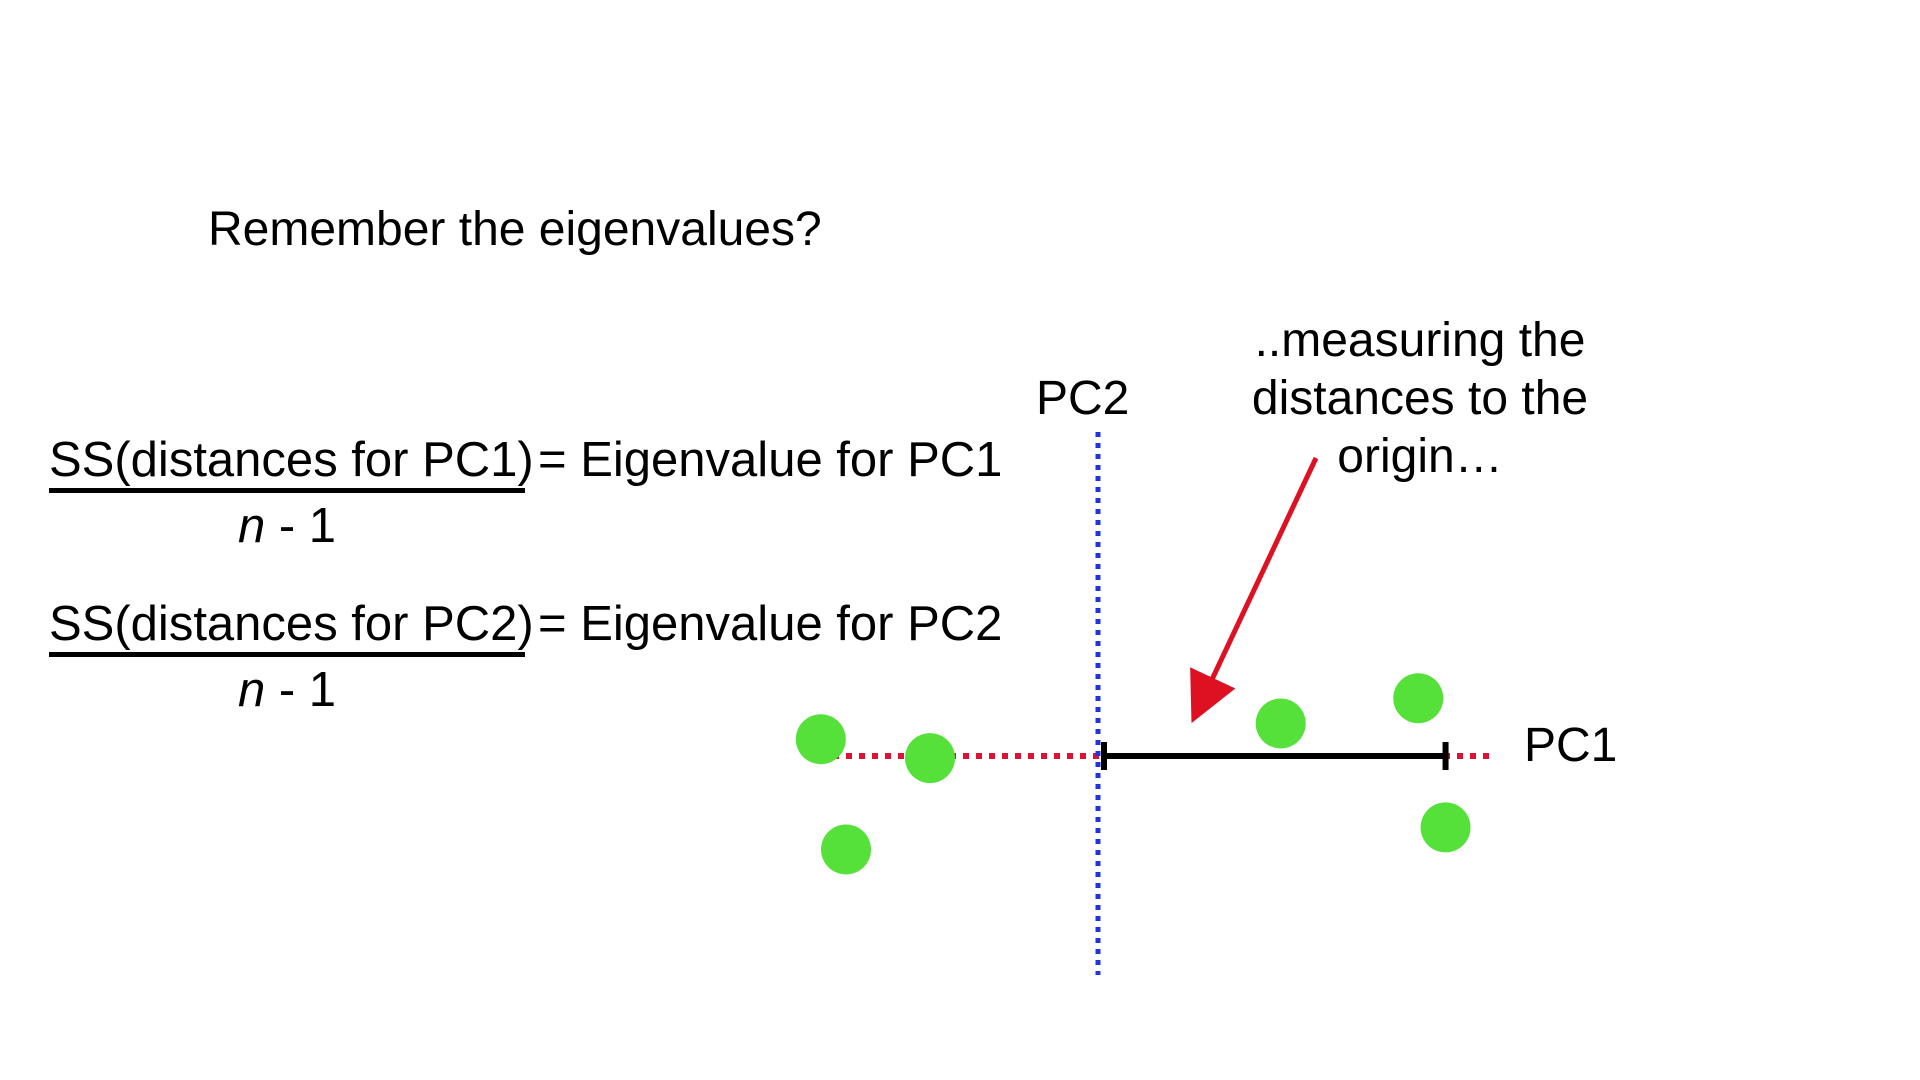 The height and width of the screenshot is (1080, 1920). Describe the element at coordinates (301, 526) in the screenshot. I see `equation-pc1-denominator-rest: - 1` at that location.